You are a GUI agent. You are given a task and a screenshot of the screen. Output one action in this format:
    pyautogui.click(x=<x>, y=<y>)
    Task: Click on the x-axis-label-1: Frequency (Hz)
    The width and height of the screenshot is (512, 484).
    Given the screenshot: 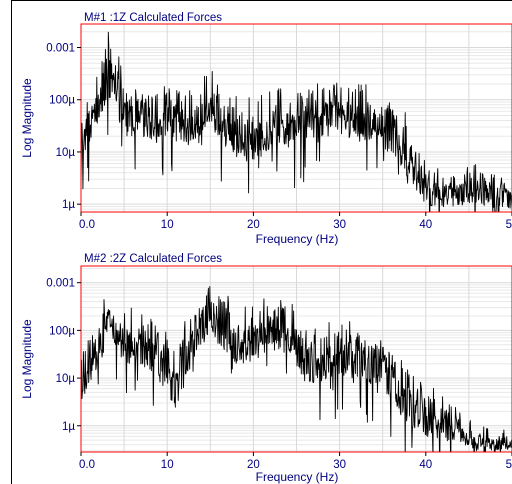 What is the action you would take?
    pyautogui.click(x=297, y=239)
    